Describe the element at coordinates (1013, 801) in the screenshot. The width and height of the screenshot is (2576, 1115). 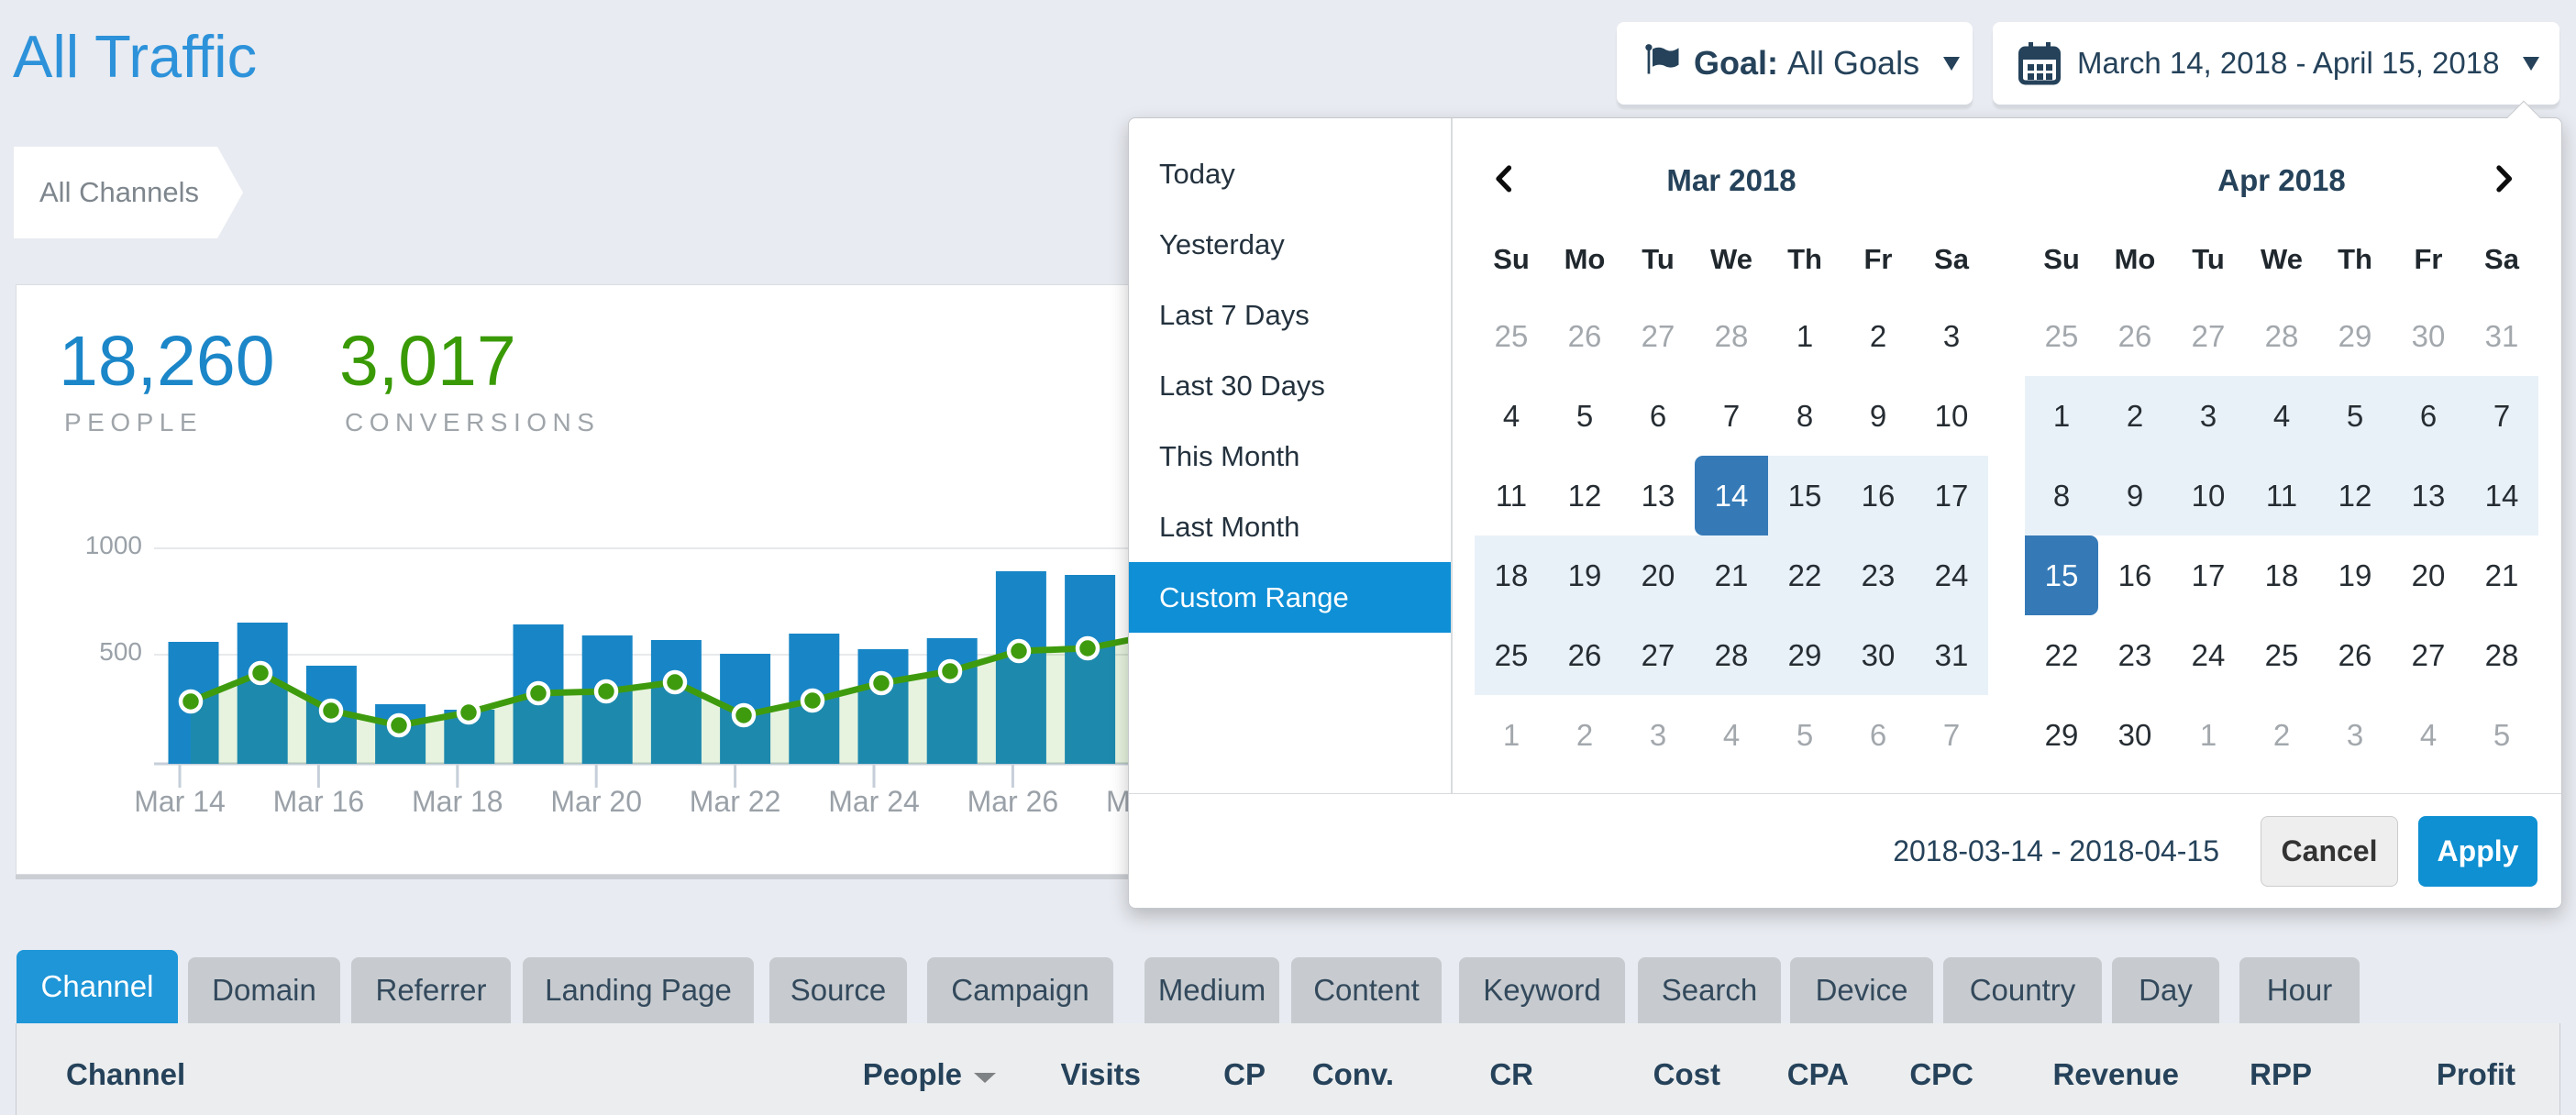
I see `svg-text: Mar 26` at that location.